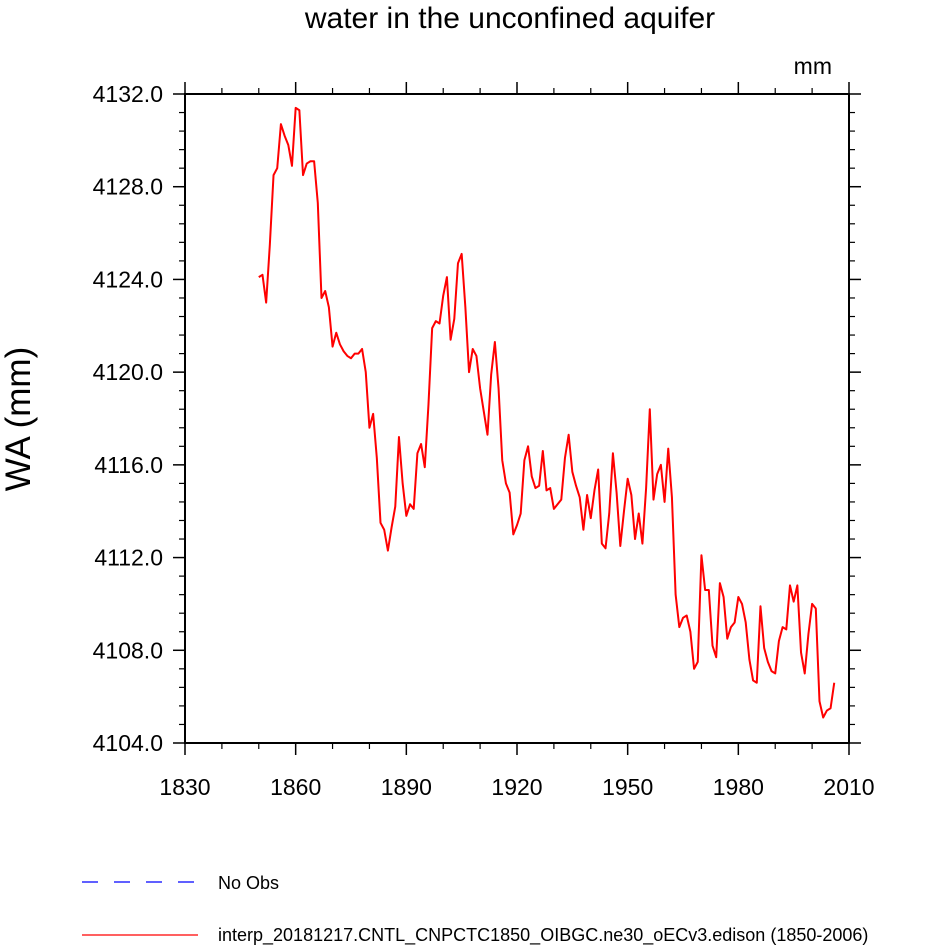  Describe the element at coordinates (295, 787) in the screenshot. I see `x-tick-label: 1860` at that location.